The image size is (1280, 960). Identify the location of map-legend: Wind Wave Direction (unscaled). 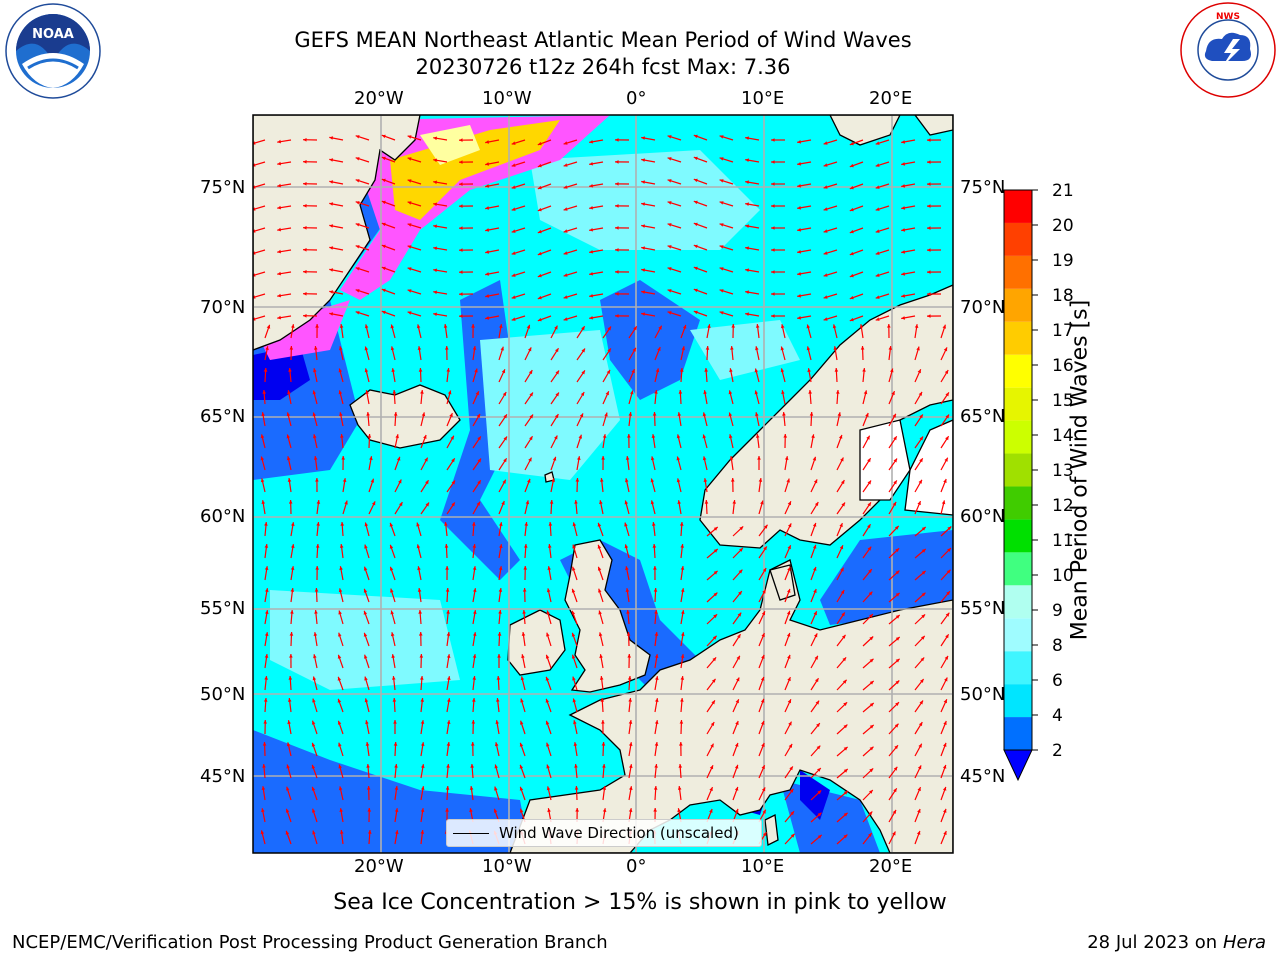
(604, 833).